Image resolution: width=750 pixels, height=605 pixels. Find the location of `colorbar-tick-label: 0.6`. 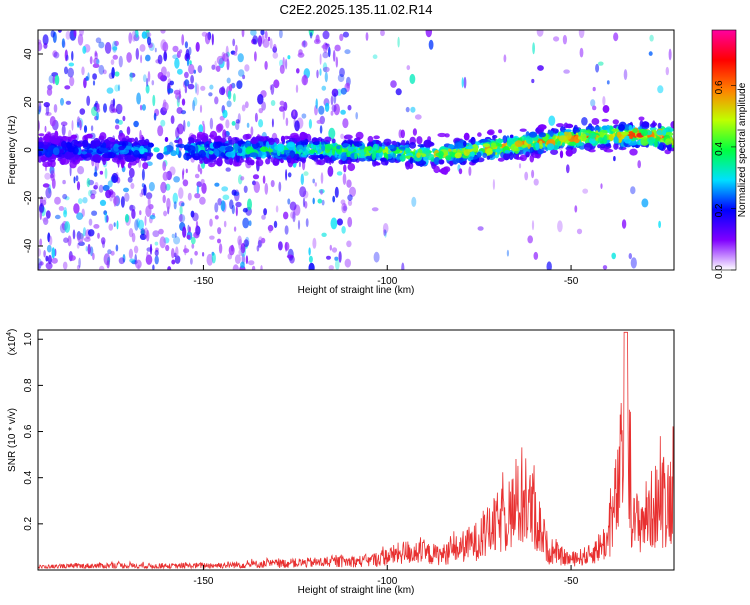

colorbar-tick-label: 0.6 is located at coordinates (719, 87).